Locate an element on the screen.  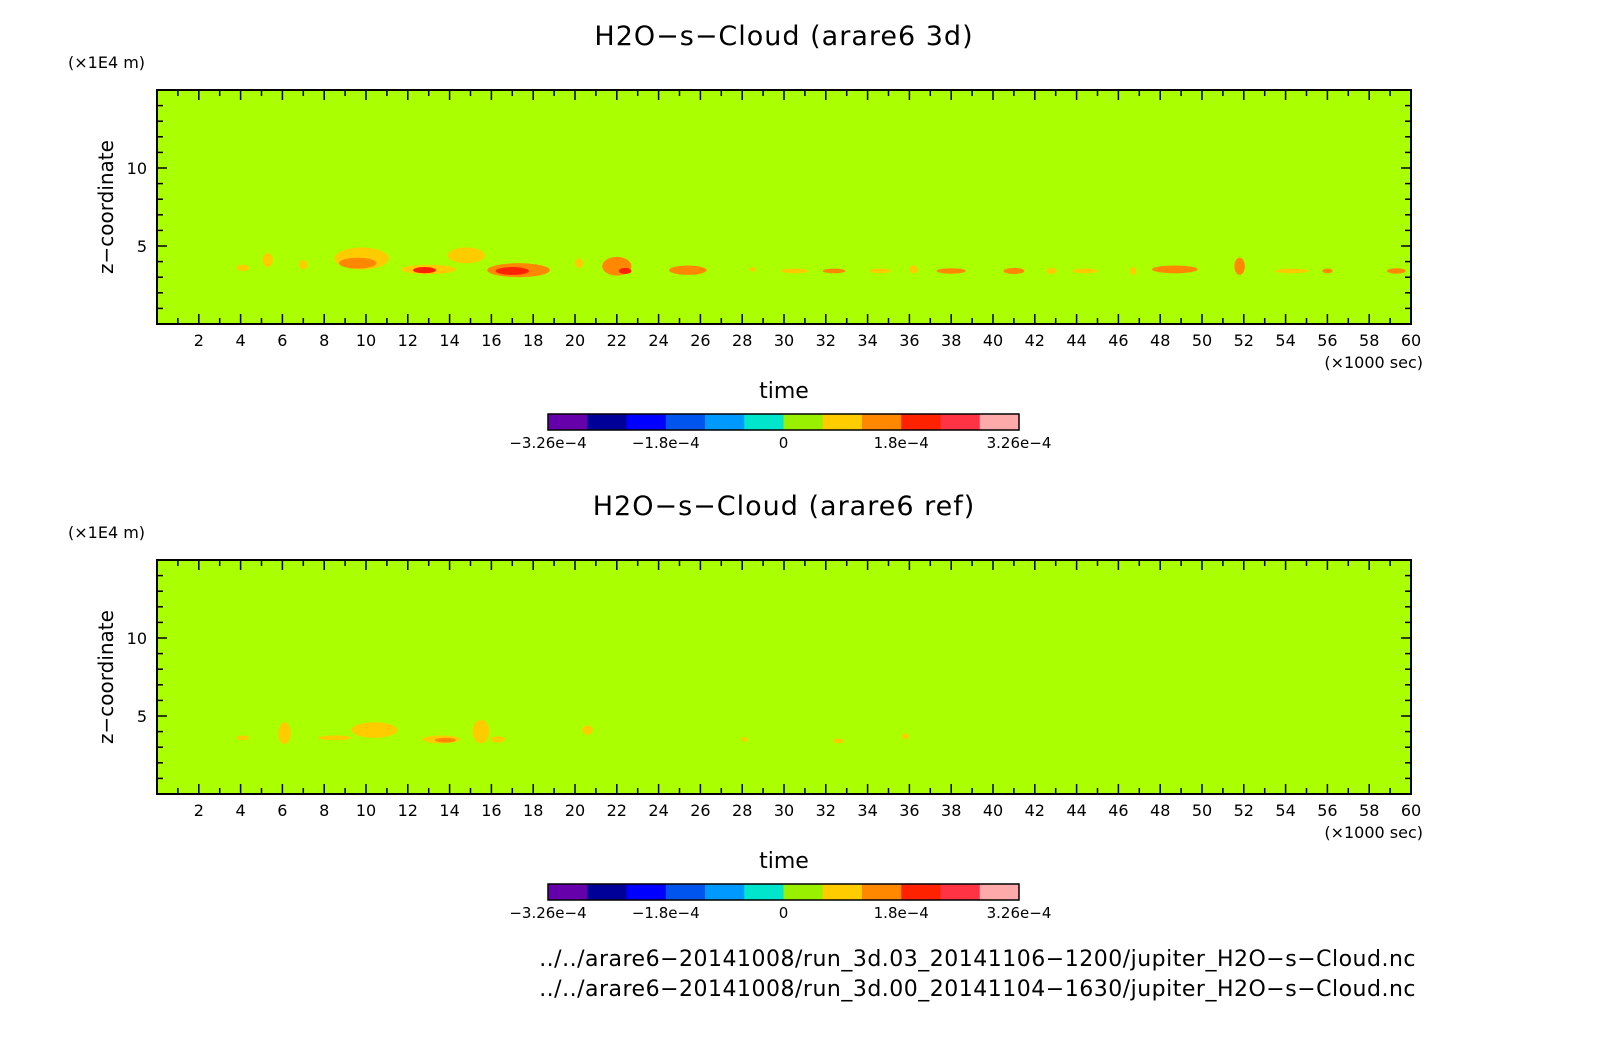
y-tick-label: 5 is located at coordinates (142, 246).